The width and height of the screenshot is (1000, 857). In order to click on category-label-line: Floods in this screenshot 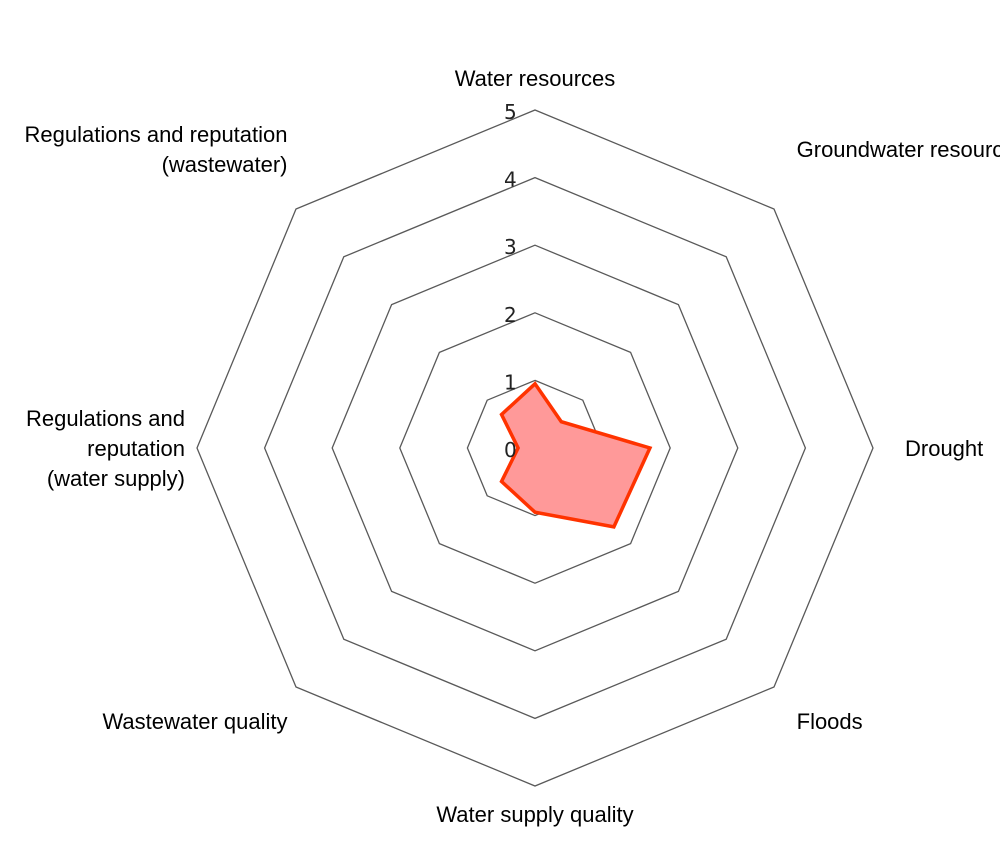, I will do `click(830, 721)`.